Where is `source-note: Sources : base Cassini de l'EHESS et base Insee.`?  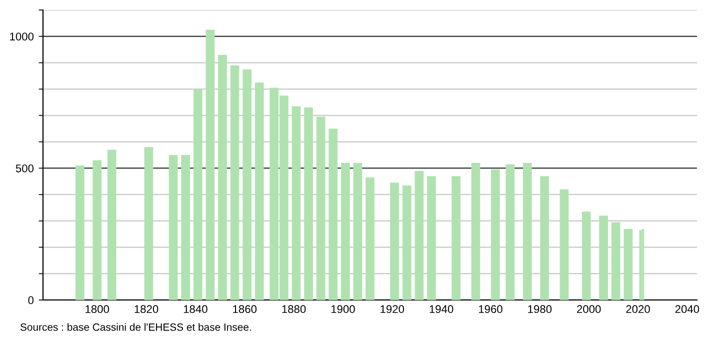
source-note: Sources : base Cassini de l'EHESS et base Insee. is located at coordinates (135, 327).